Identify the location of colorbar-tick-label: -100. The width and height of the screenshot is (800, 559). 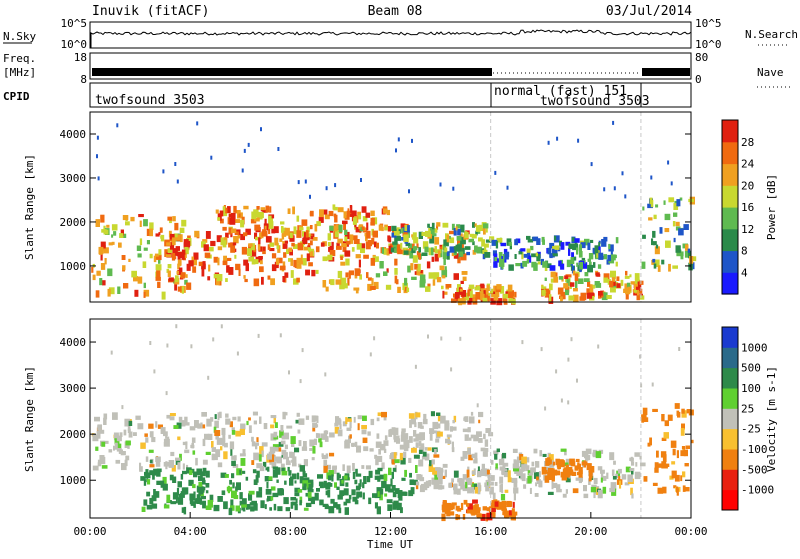
(754, 449).